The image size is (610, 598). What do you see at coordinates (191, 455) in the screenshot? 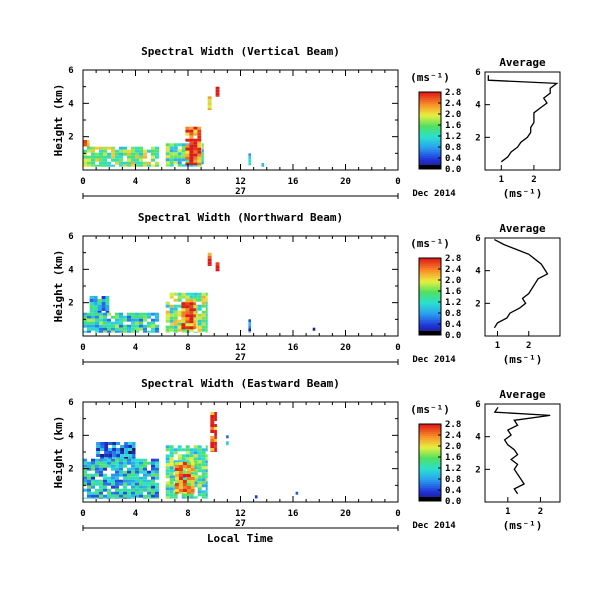
I see `heatmap-cells` at bounding box center [191, 455].